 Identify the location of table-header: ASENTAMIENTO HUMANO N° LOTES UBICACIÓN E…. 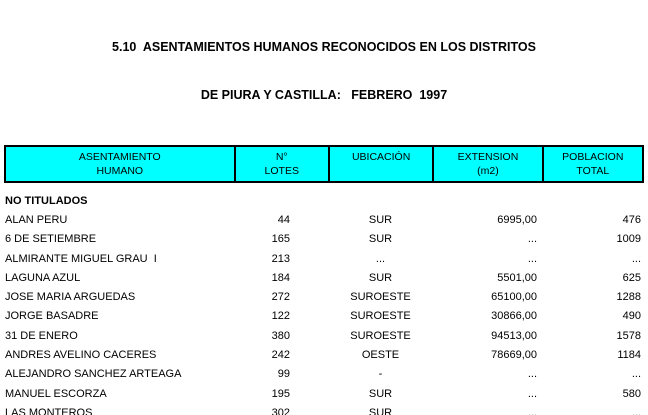
(324, 164).